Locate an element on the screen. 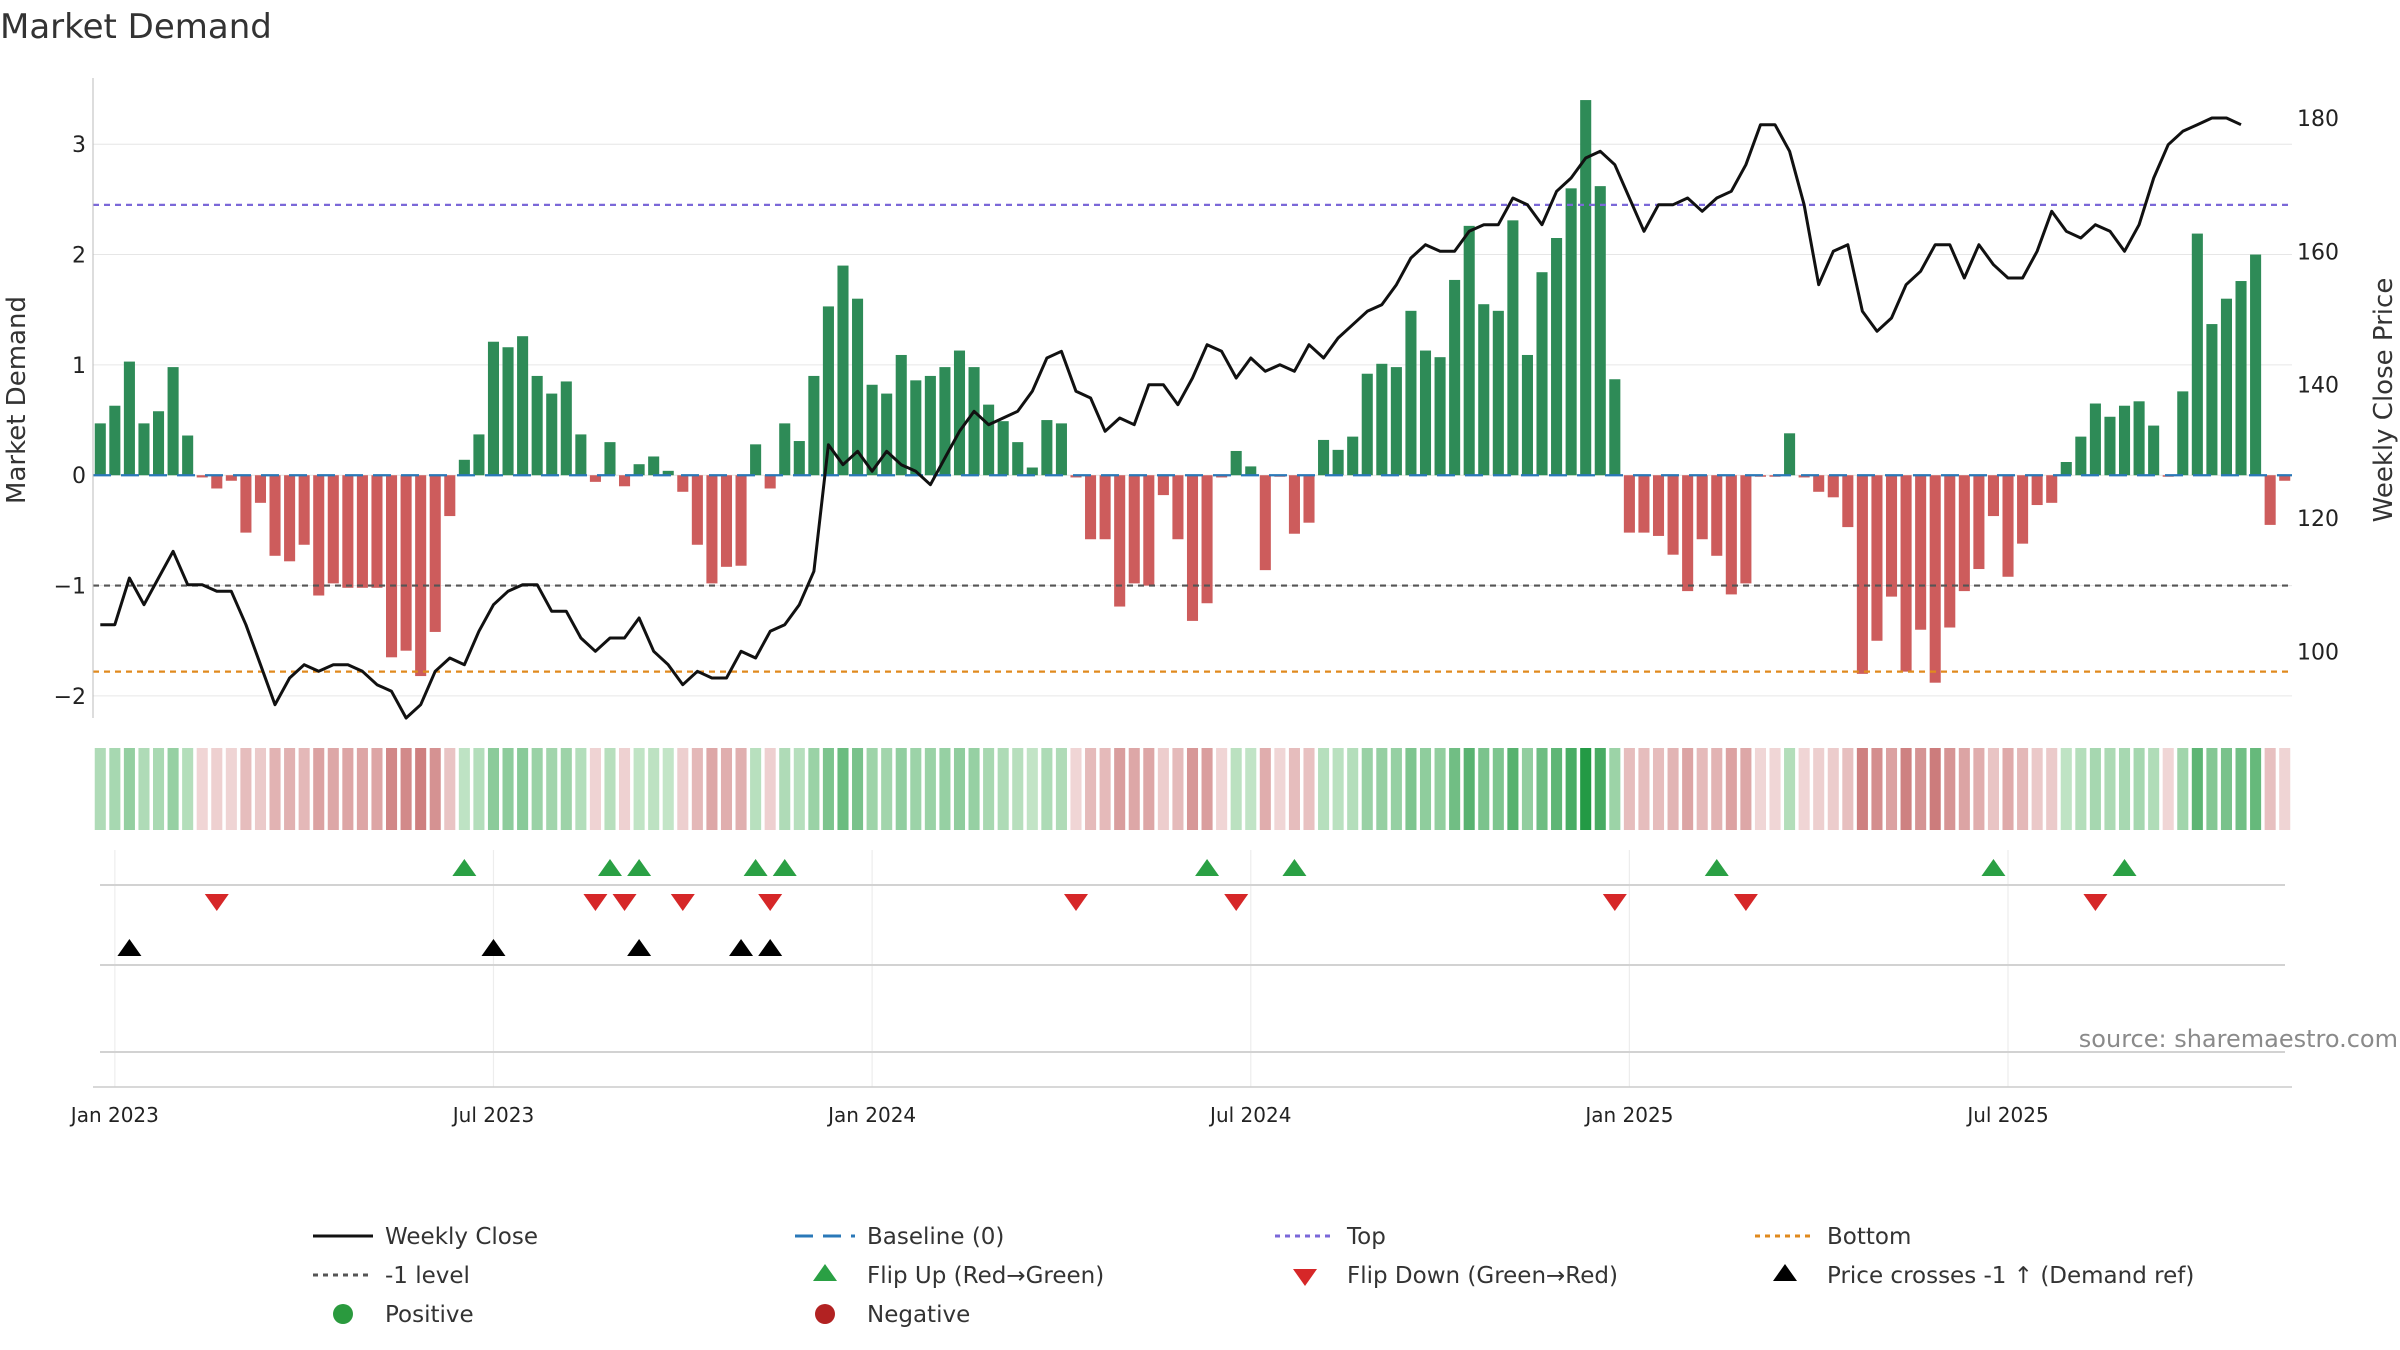  flip-up-marker is located at coordinates (784, 867).